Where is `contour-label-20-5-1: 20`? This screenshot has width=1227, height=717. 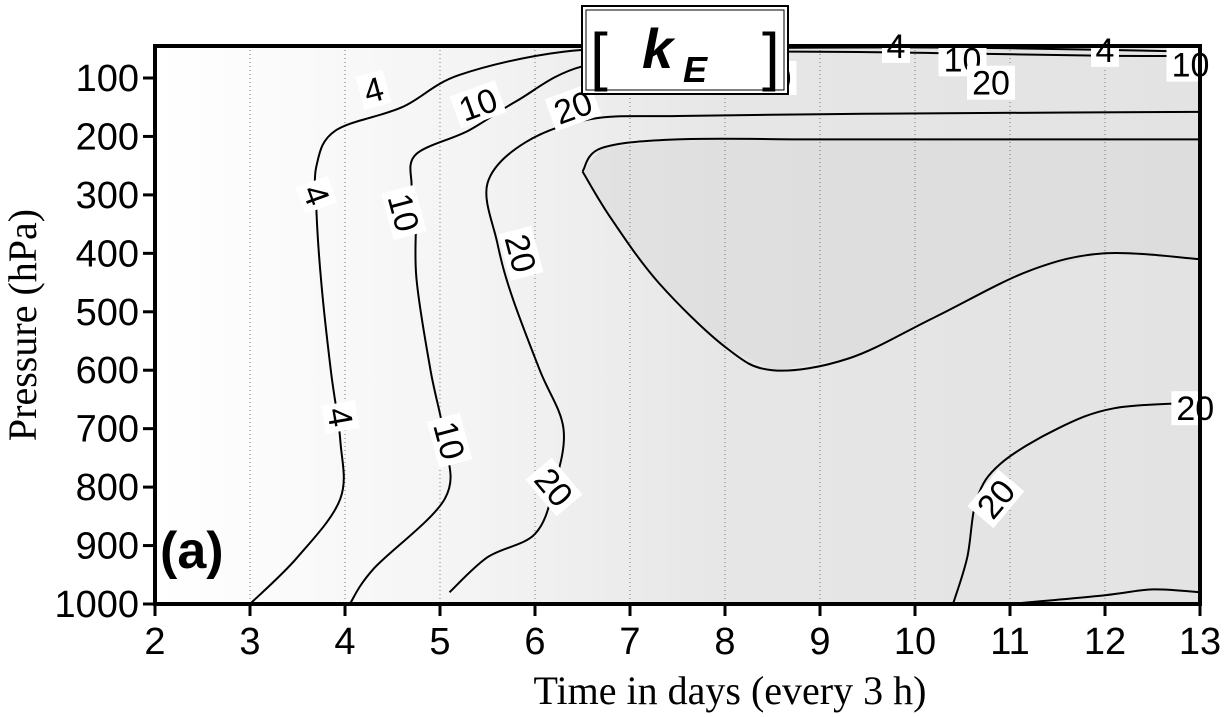 contour-label-20-5-1: 20 is located at coordinates (1195, 409).